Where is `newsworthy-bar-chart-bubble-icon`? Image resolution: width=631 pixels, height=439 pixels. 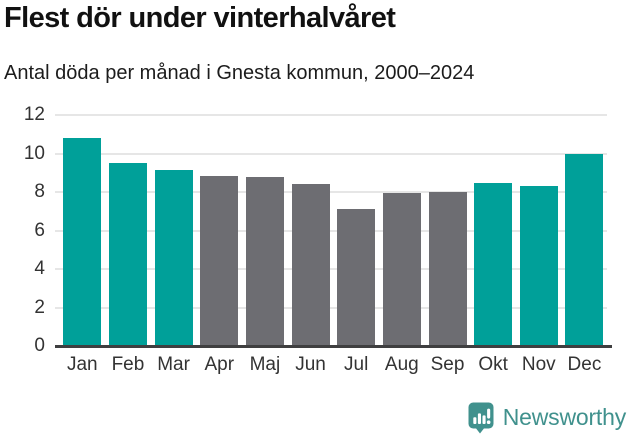 newsworthy-bar-chart-bubble-icon is located at coordinates (481, 417).